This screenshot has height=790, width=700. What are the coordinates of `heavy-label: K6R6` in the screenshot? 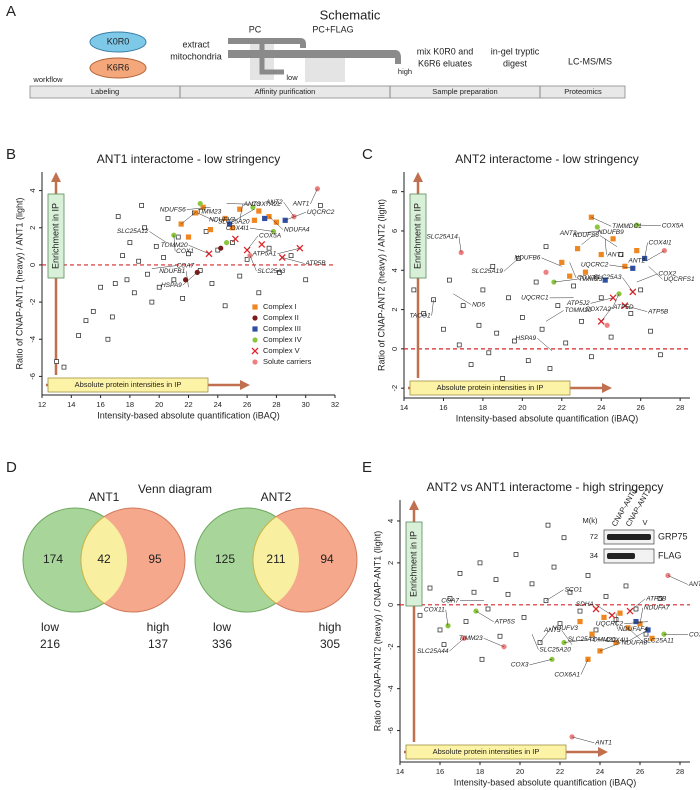 It's located at (118, 67).